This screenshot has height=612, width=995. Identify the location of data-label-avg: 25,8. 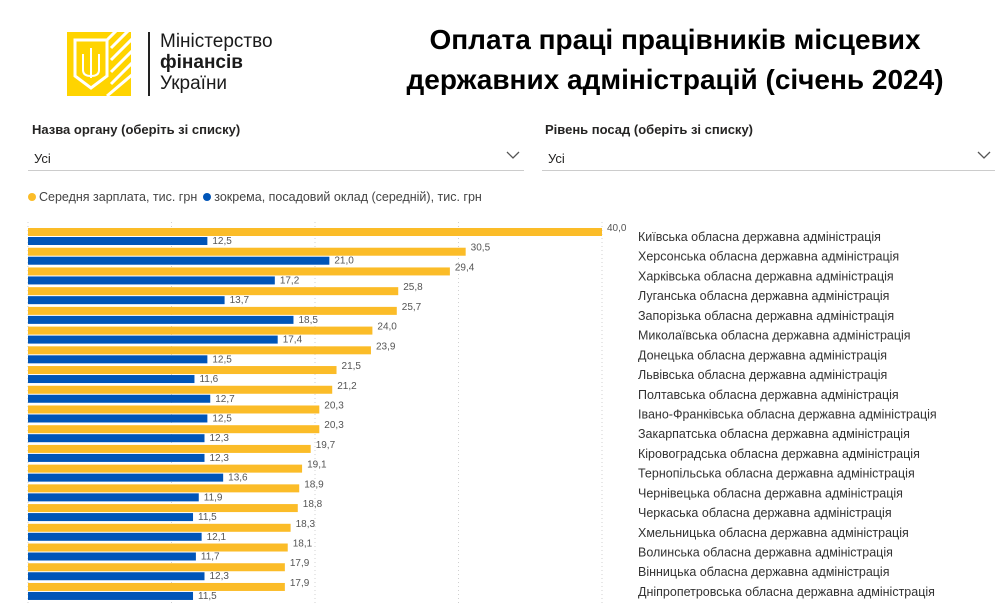
(413, 287).